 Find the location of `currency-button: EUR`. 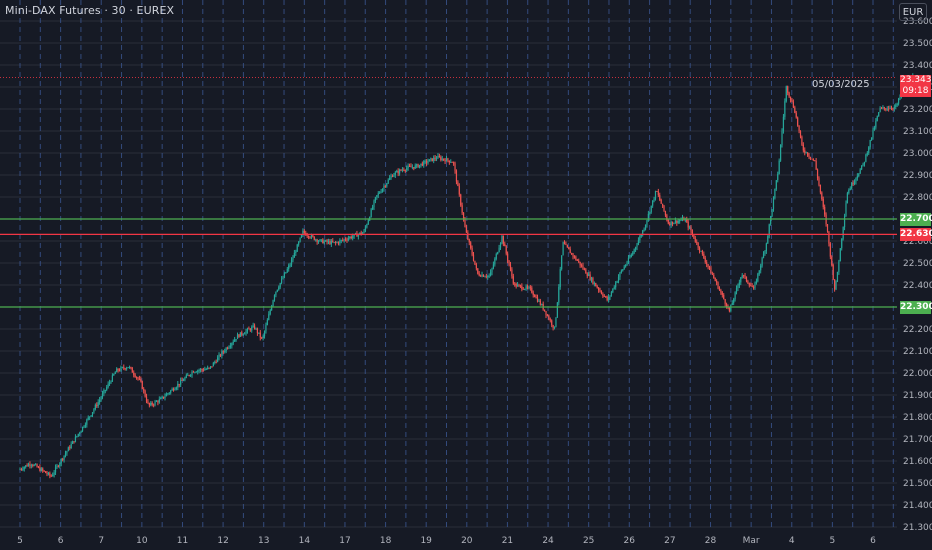

currency-button: EUR is located at coordinates (913, 12).